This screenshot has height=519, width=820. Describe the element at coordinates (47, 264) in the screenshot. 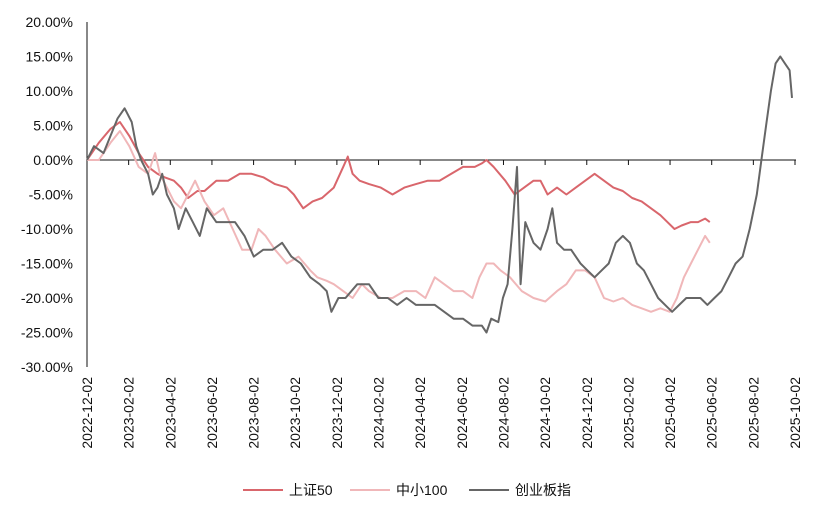

I see `y-tick-label: -15.00%` at that location.